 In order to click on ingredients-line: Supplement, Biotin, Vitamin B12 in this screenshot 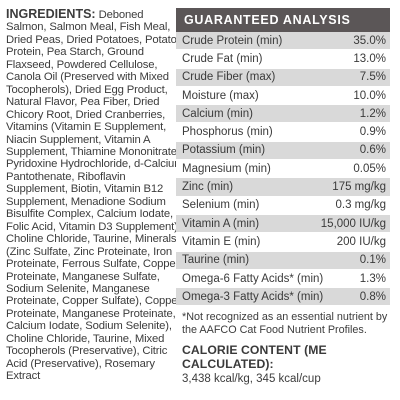, I will do `click(85, 189)`.